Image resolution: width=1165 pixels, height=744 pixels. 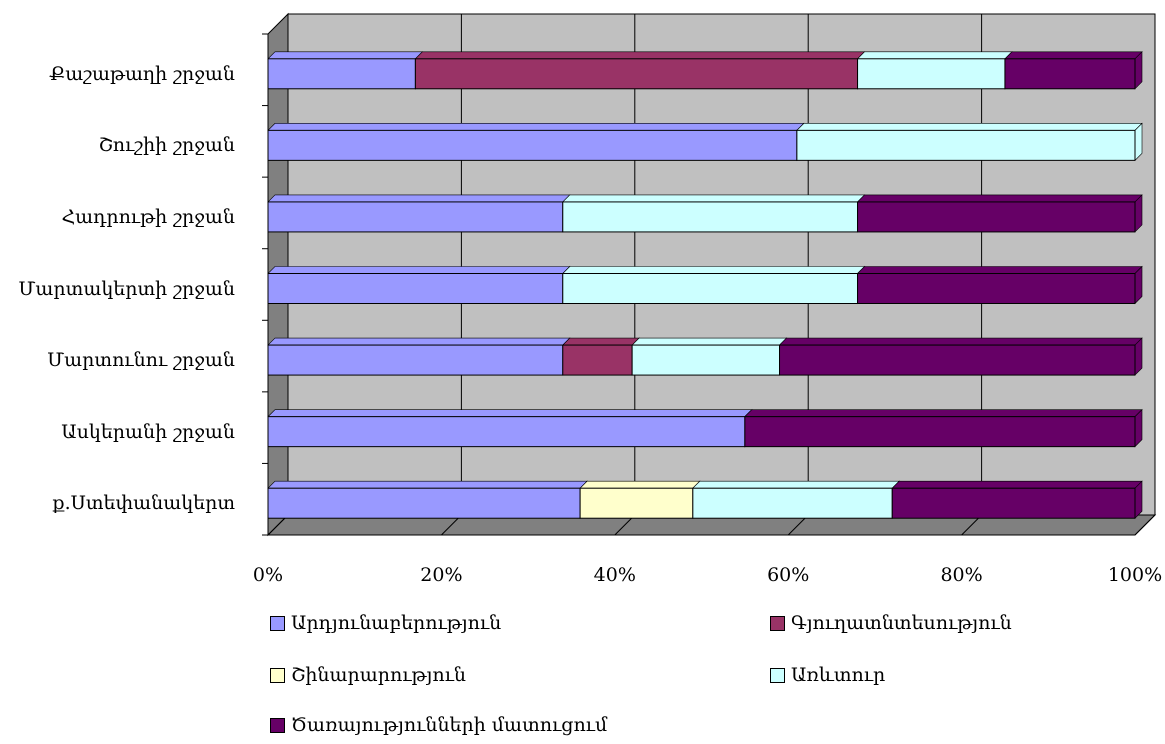 I want to click on legend-item: Ծառայությունների մատուցում, so click(x=438, y=725).